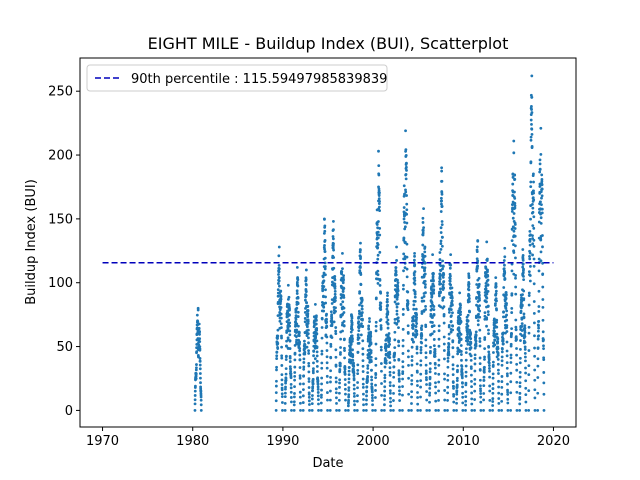  I want to click on x-tick-label: 1980, so click(192, 441).